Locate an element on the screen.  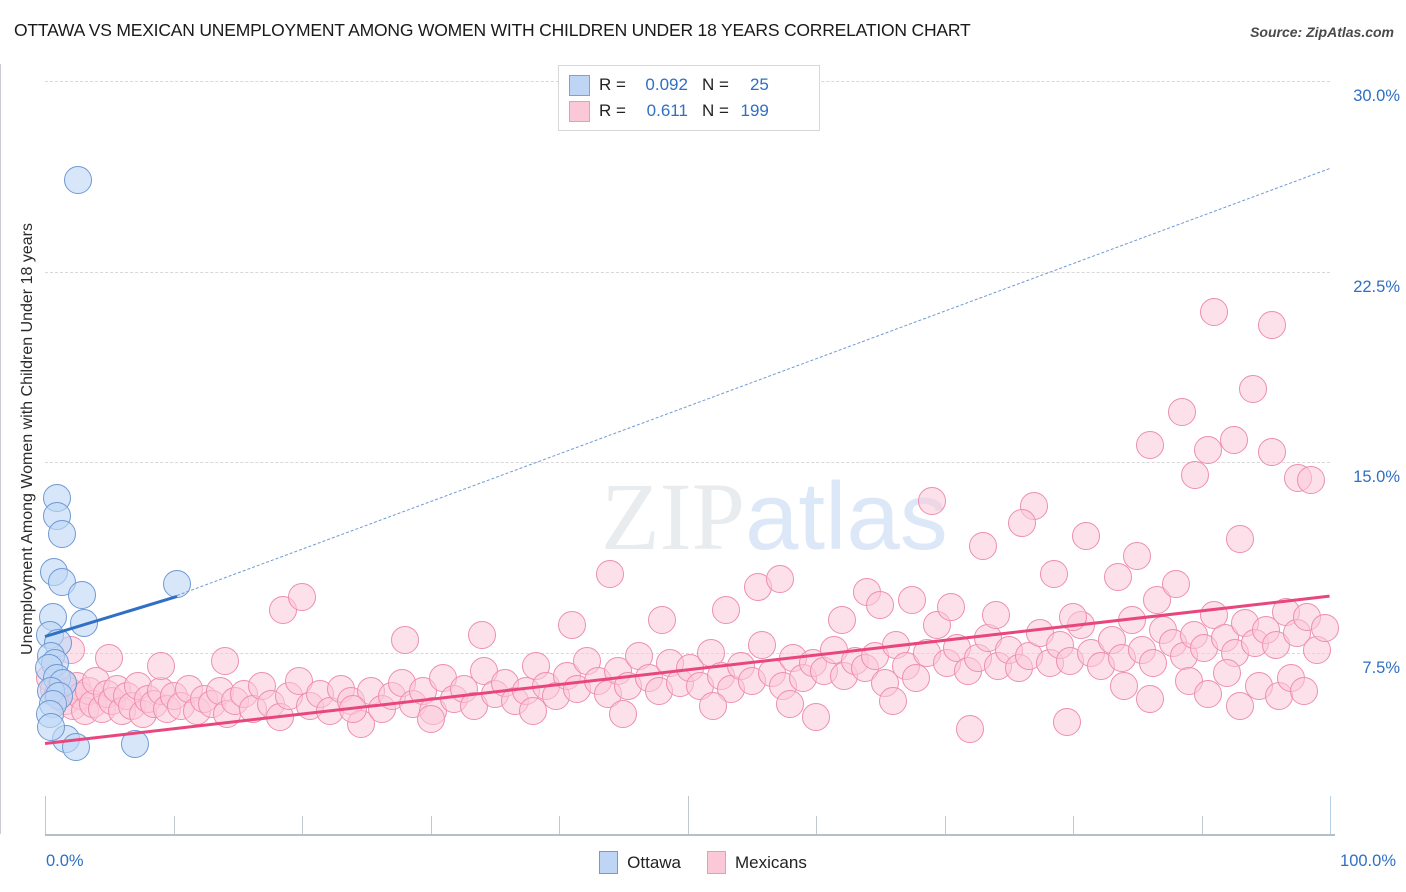
watermark-zip: ZIP is located at coordinates (673, 516).